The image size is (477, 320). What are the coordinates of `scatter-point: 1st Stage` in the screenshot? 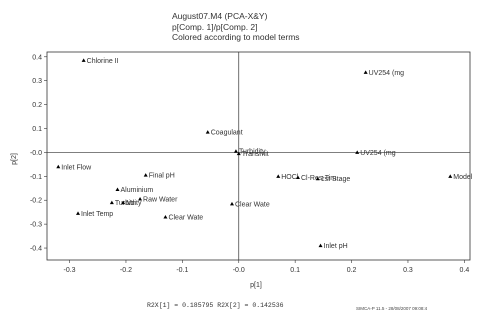 It's located at (333, 179).